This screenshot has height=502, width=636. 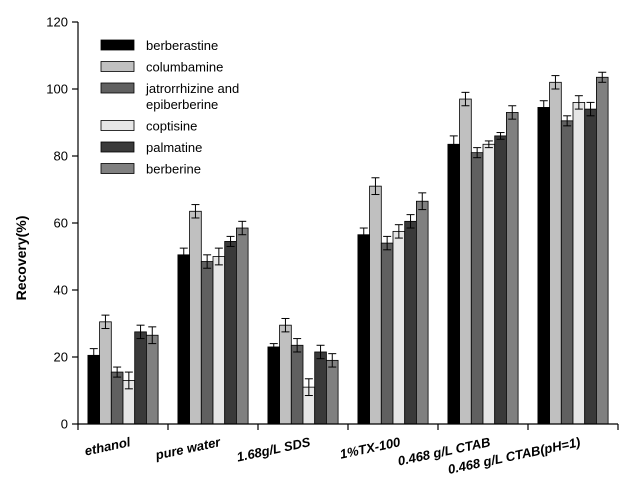 What do you see at coordinates (61, 156) in the screenshot?
I see `y-tick-label: 80` at bounding box center [61, 156].